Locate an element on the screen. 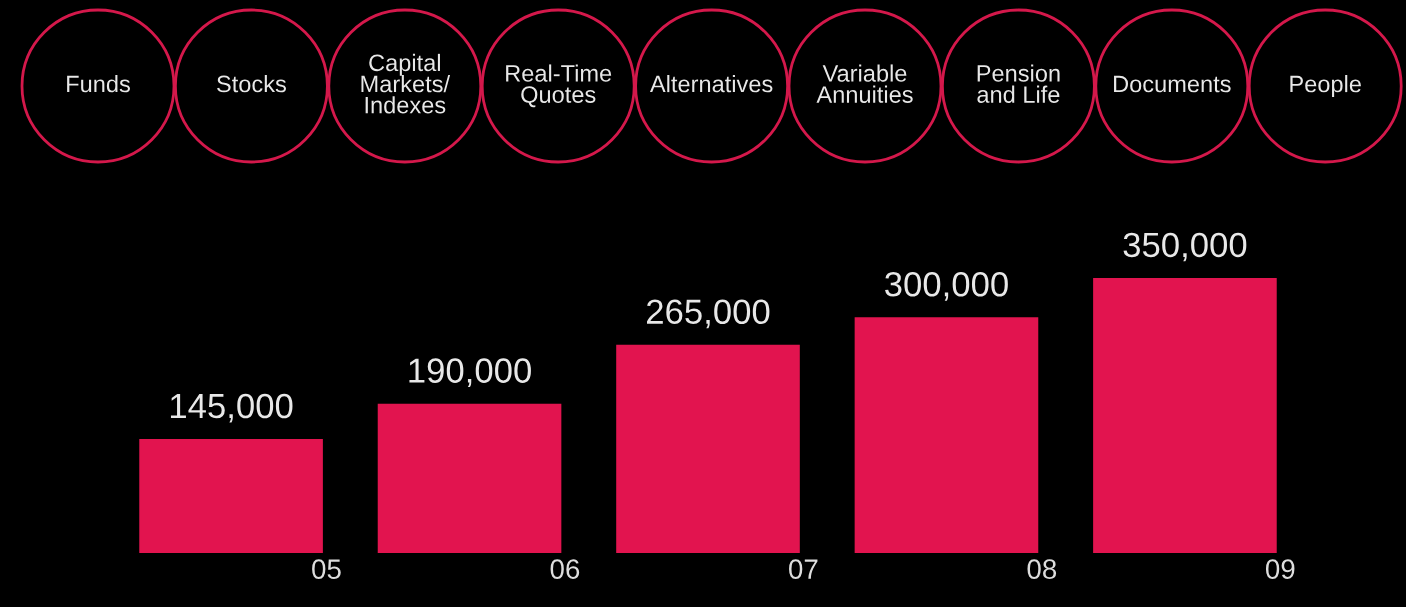 The image size is (1406, 607). text: Pension and Life is located at coordinates (1018, 83).